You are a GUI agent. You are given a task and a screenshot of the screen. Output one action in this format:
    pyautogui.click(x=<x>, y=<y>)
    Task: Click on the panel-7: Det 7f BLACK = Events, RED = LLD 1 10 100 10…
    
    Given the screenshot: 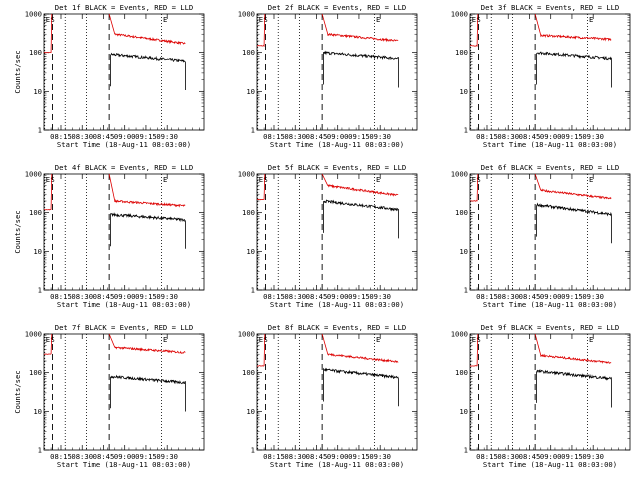 What is the action you would take?
    pyautogui.click(x=109, y=396)
    